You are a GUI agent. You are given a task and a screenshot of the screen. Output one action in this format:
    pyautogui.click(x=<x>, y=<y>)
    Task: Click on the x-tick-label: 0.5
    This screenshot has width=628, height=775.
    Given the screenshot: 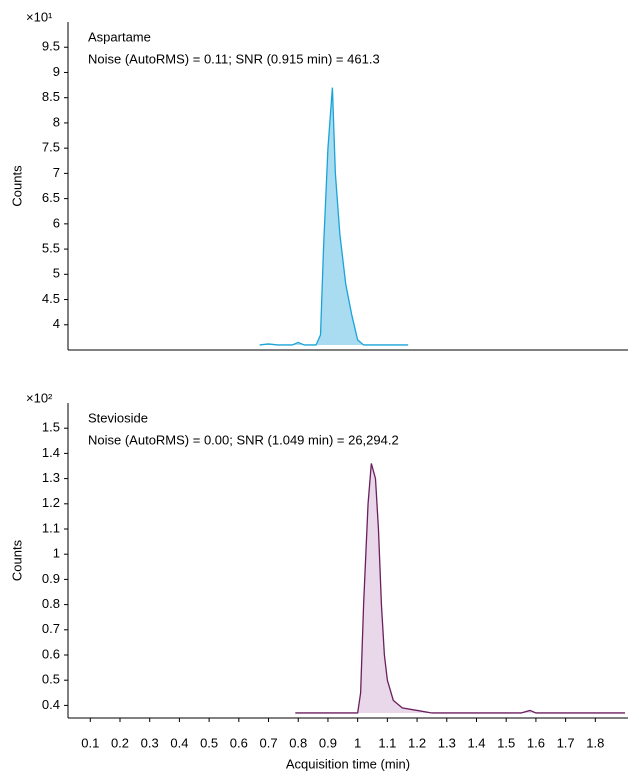 What is the action you would take?
    pyautogui.click(x=209, y=742)
    